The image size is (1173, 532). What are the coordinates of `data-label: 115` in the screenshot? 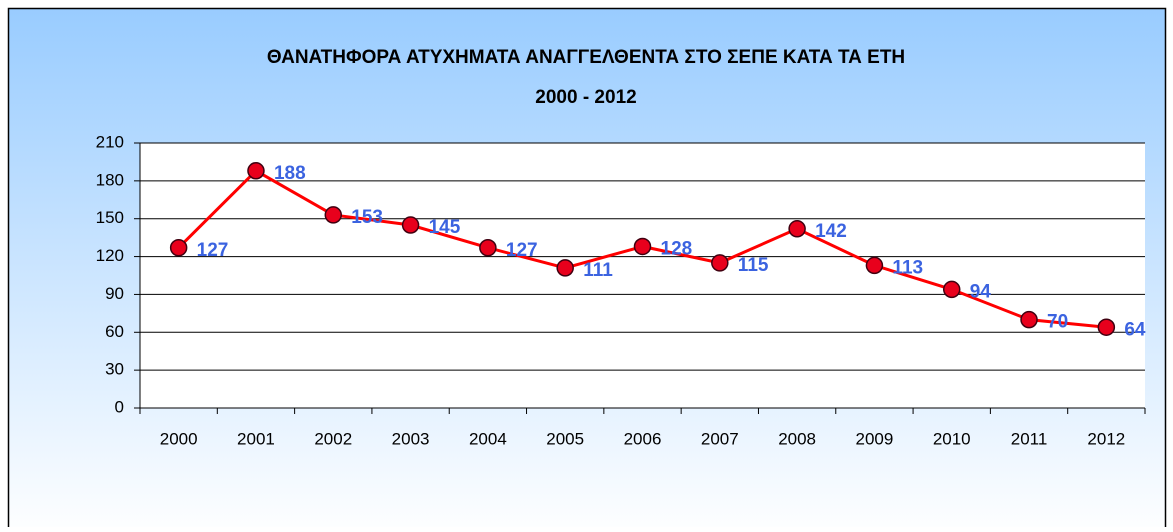 It's located at (753, 265).